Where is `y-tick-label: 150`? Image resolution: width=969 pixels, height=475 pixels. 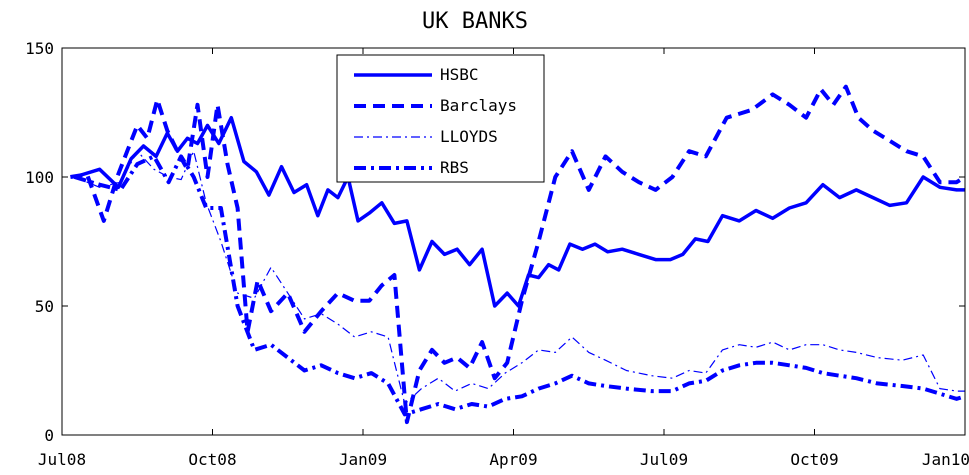
y-tick-label: 150 is located at coordinates (39, 48).